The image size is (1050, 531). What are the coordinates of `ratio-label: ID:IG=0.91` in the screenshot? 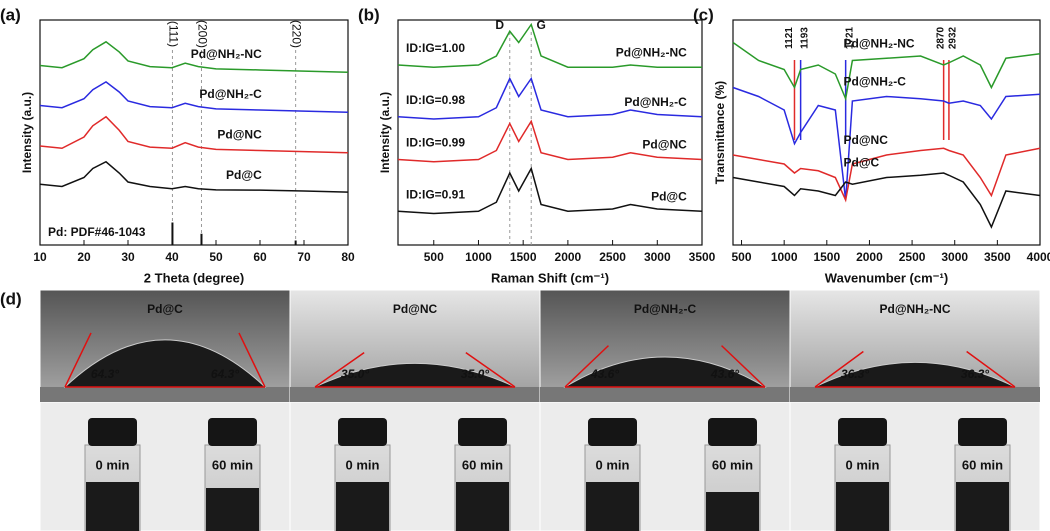 It's located at (435, 194).